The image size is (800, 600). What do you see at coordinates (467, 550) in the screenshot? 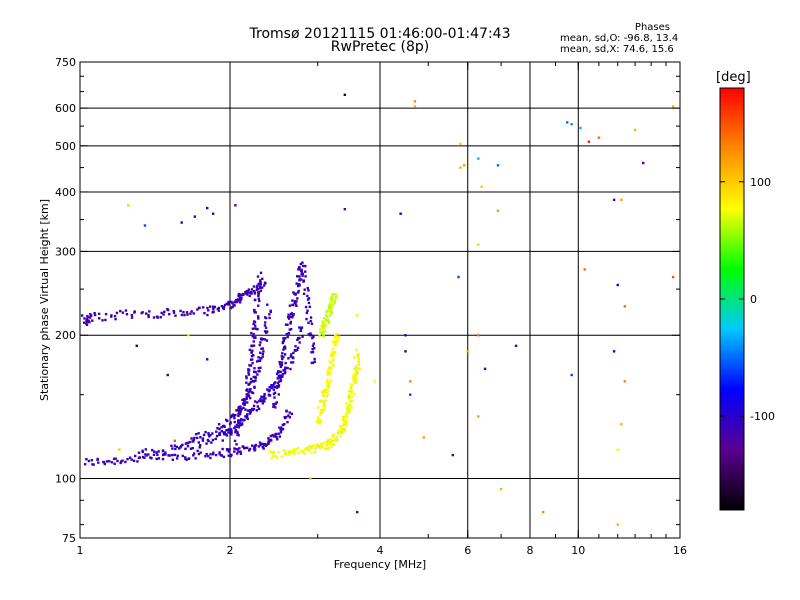
I see `x-tick-label: 6` at bounding box center [467, 550].